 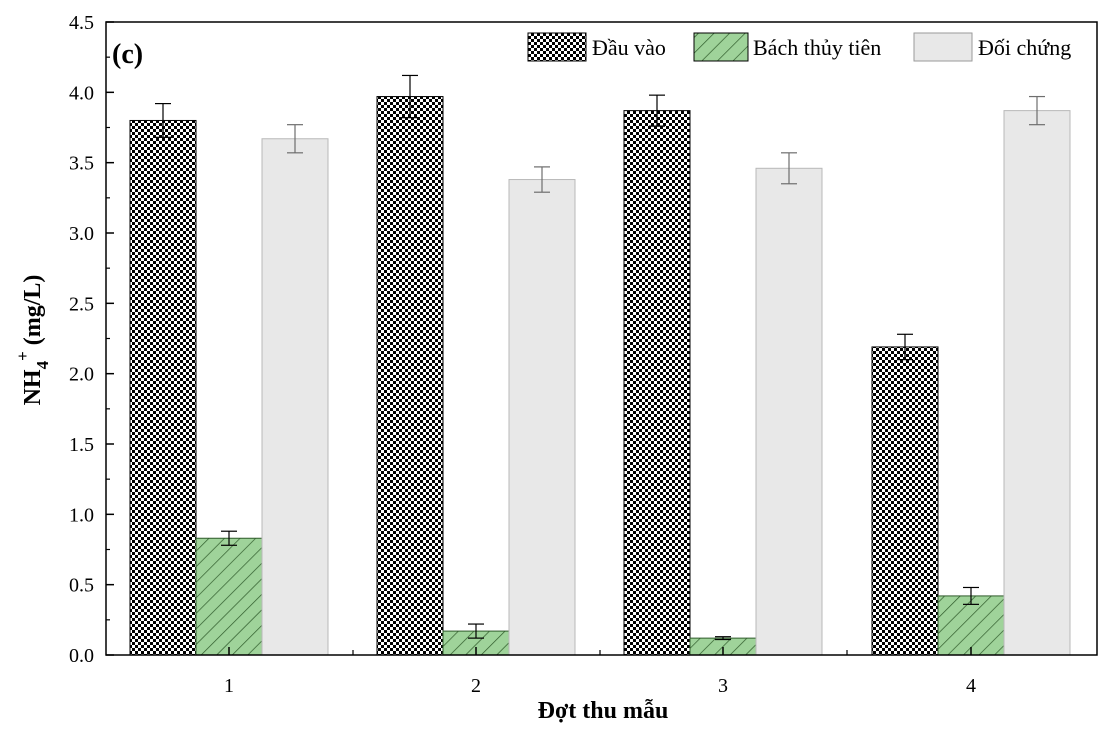 What do you see at coordinates (1037, 110) in the screenshot?
I see `error-bar-s3-c4` at bounding box center [1037, 110].